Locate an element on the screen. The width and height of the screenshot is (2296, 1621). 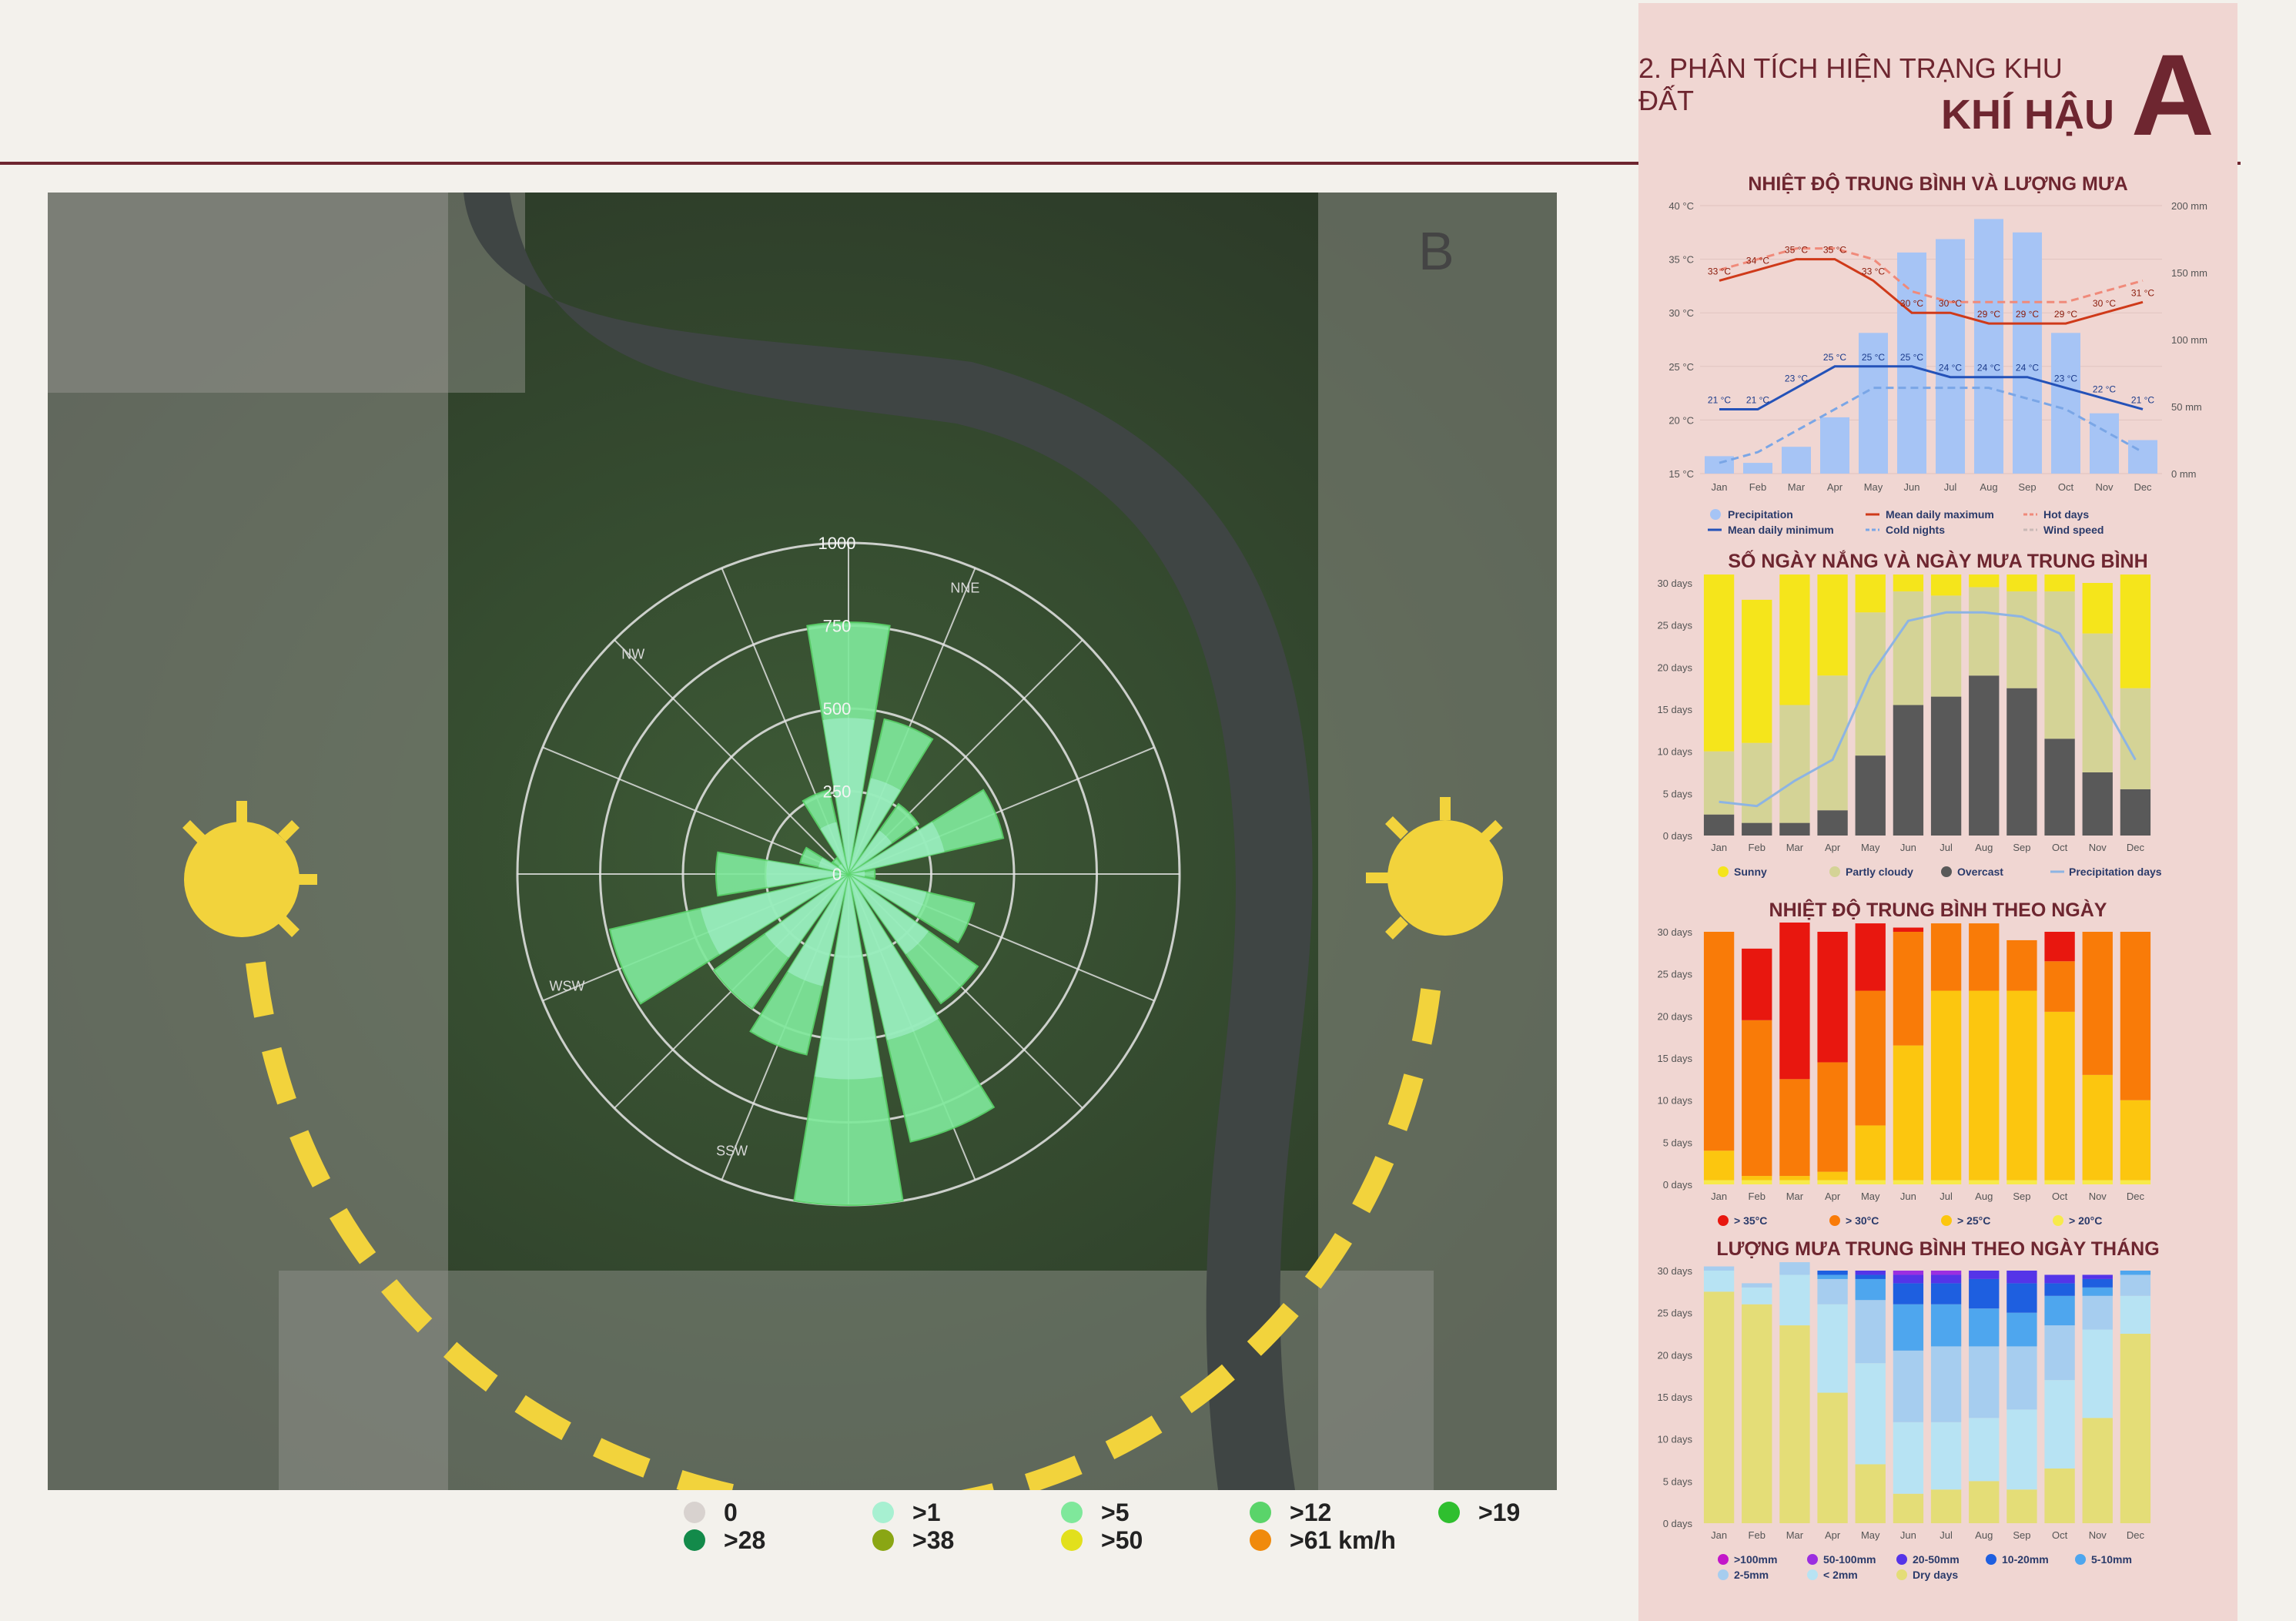
max-label: 29 °C is located at coordinates (1988, 314).